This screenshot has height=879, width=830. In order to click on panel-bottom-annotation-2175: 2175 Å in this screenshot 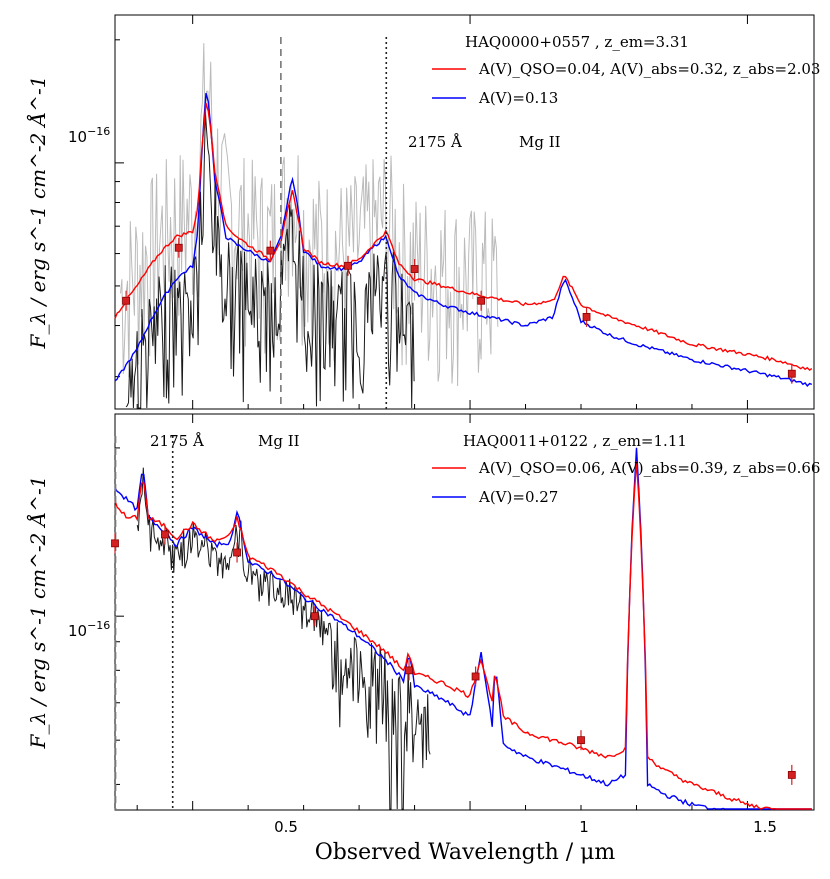, I will do `click(177, 441)`.